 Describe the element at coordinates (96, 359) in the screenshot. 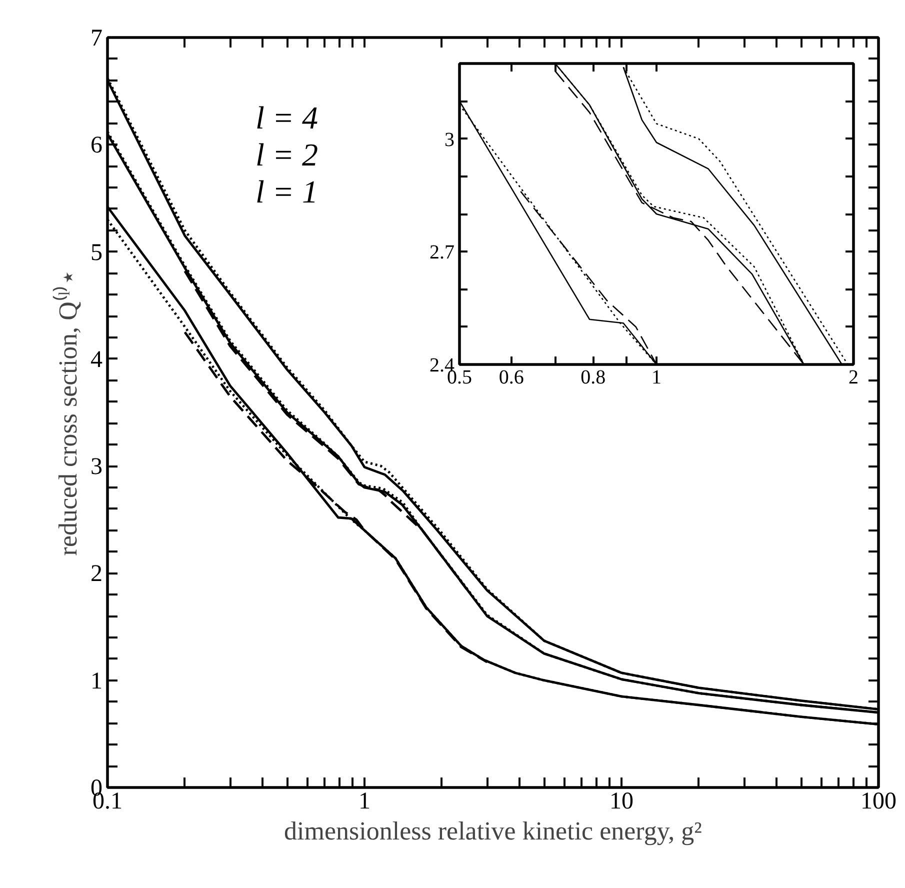

I see `y-tick-label: 4` at that location.